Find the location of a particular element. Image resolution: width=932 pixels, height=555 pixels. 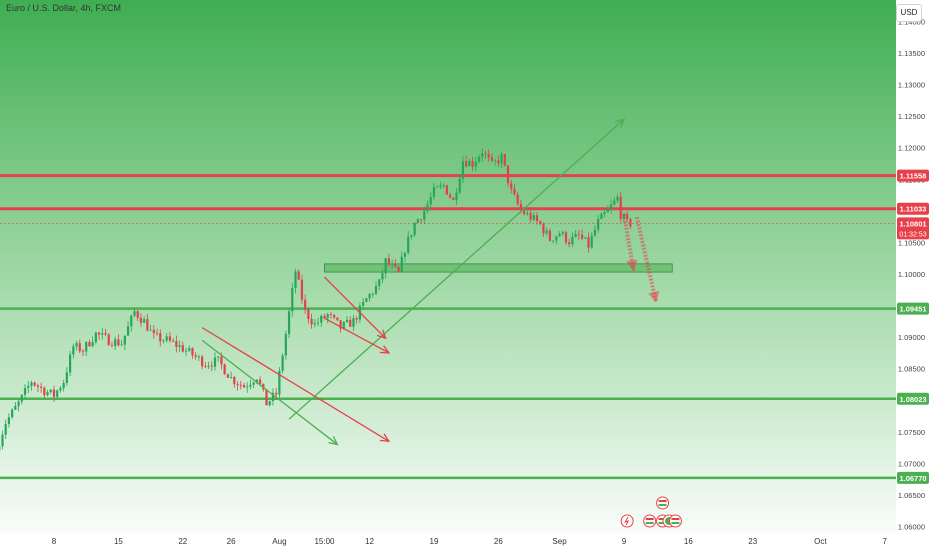

flag-stripe is located at coordinates (663, 503).